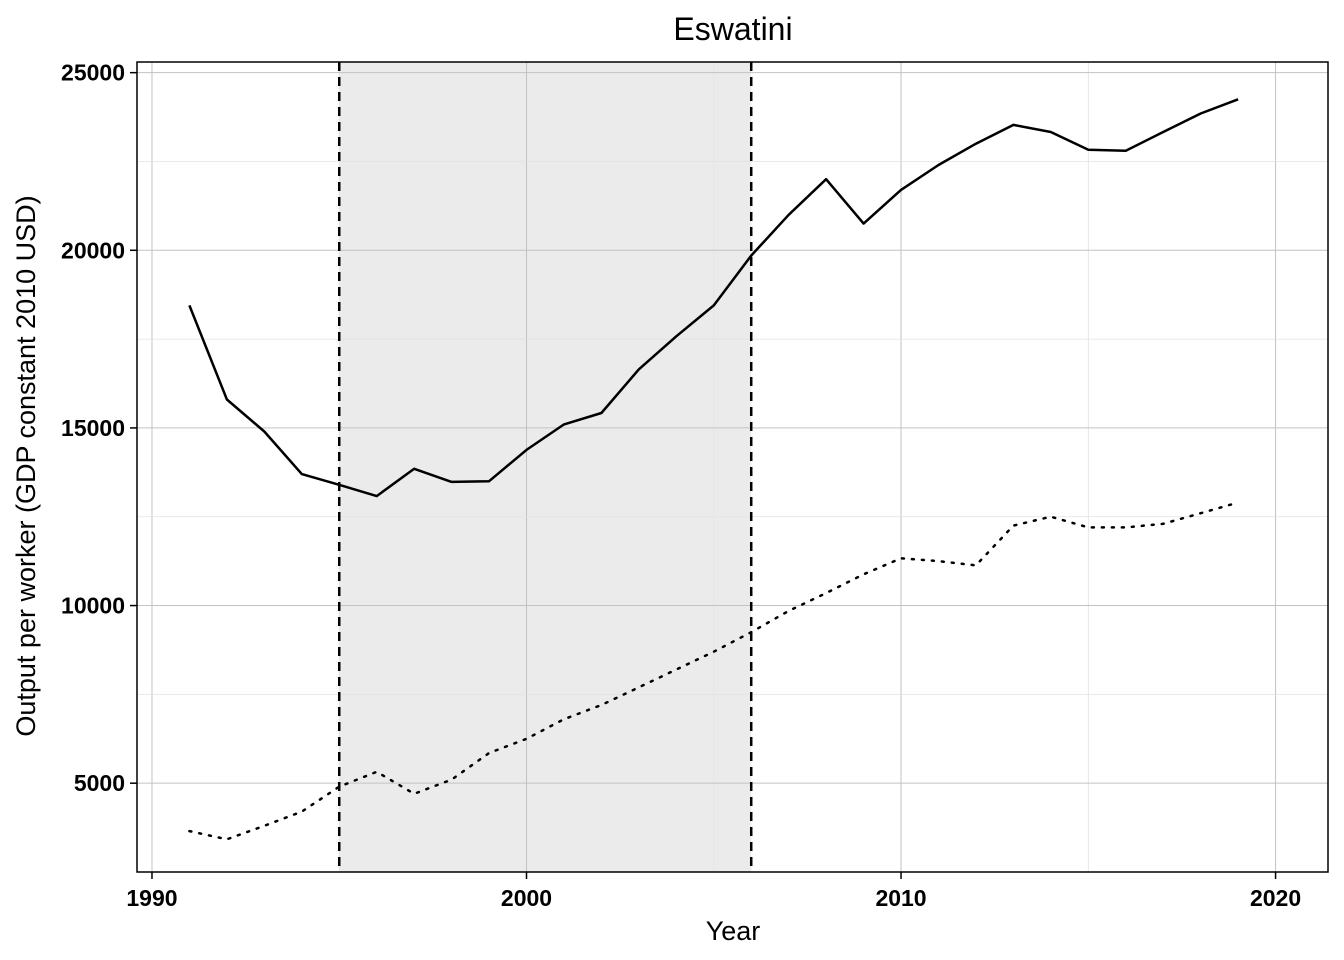 The height and width of the screenshot is (960, 1344). I want to click on x-axis-title: Year, so click(733, 931).